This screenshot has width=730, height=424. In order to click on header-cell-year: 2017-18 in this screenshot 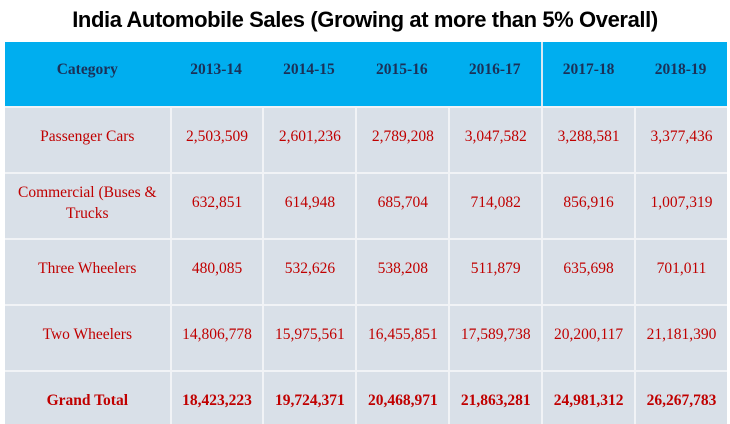, I will do `click(588, 74)`.